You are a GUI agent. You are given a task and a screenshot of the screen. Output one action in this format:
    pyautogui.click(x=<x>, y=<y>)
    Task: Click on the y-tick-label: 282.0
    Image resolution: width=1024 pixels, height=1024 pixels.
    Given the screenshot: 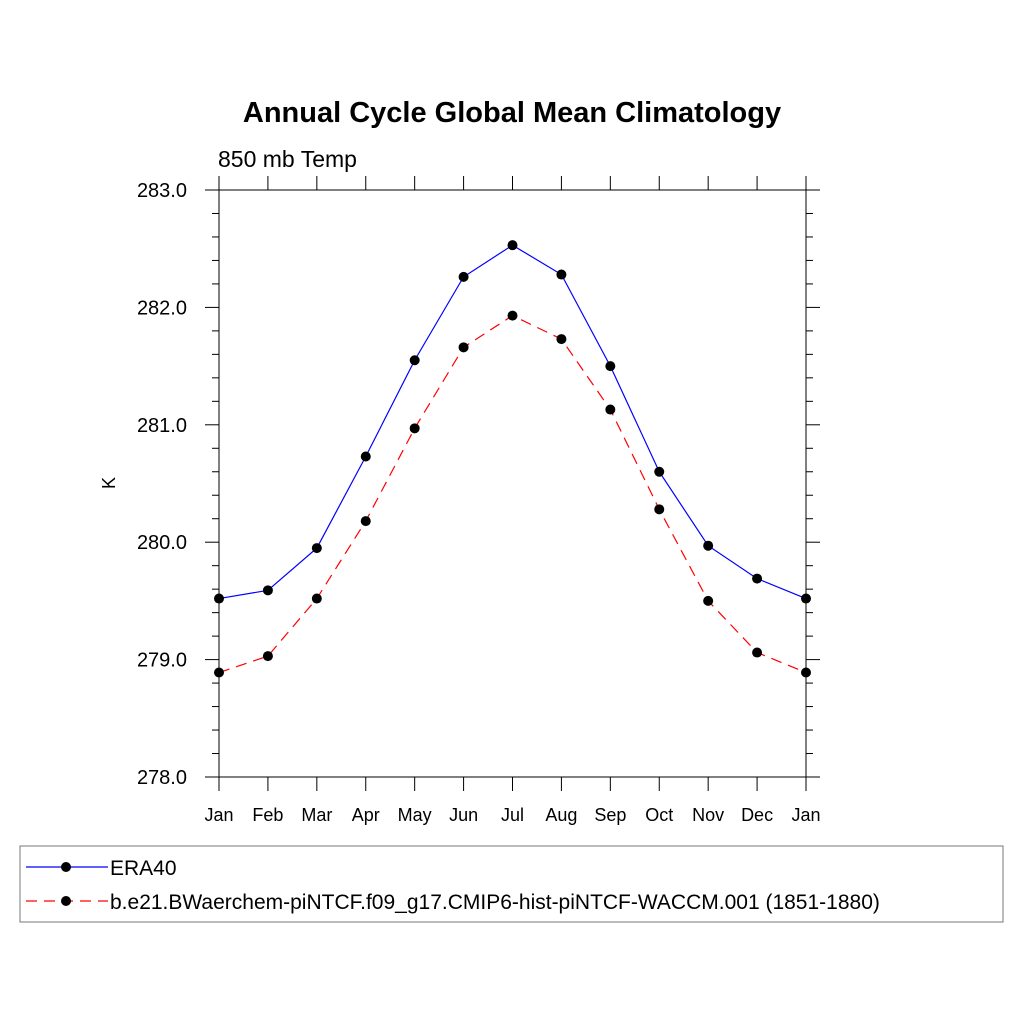 What is the action you would take?
    pyautogui.click(x=162, y=308)
    